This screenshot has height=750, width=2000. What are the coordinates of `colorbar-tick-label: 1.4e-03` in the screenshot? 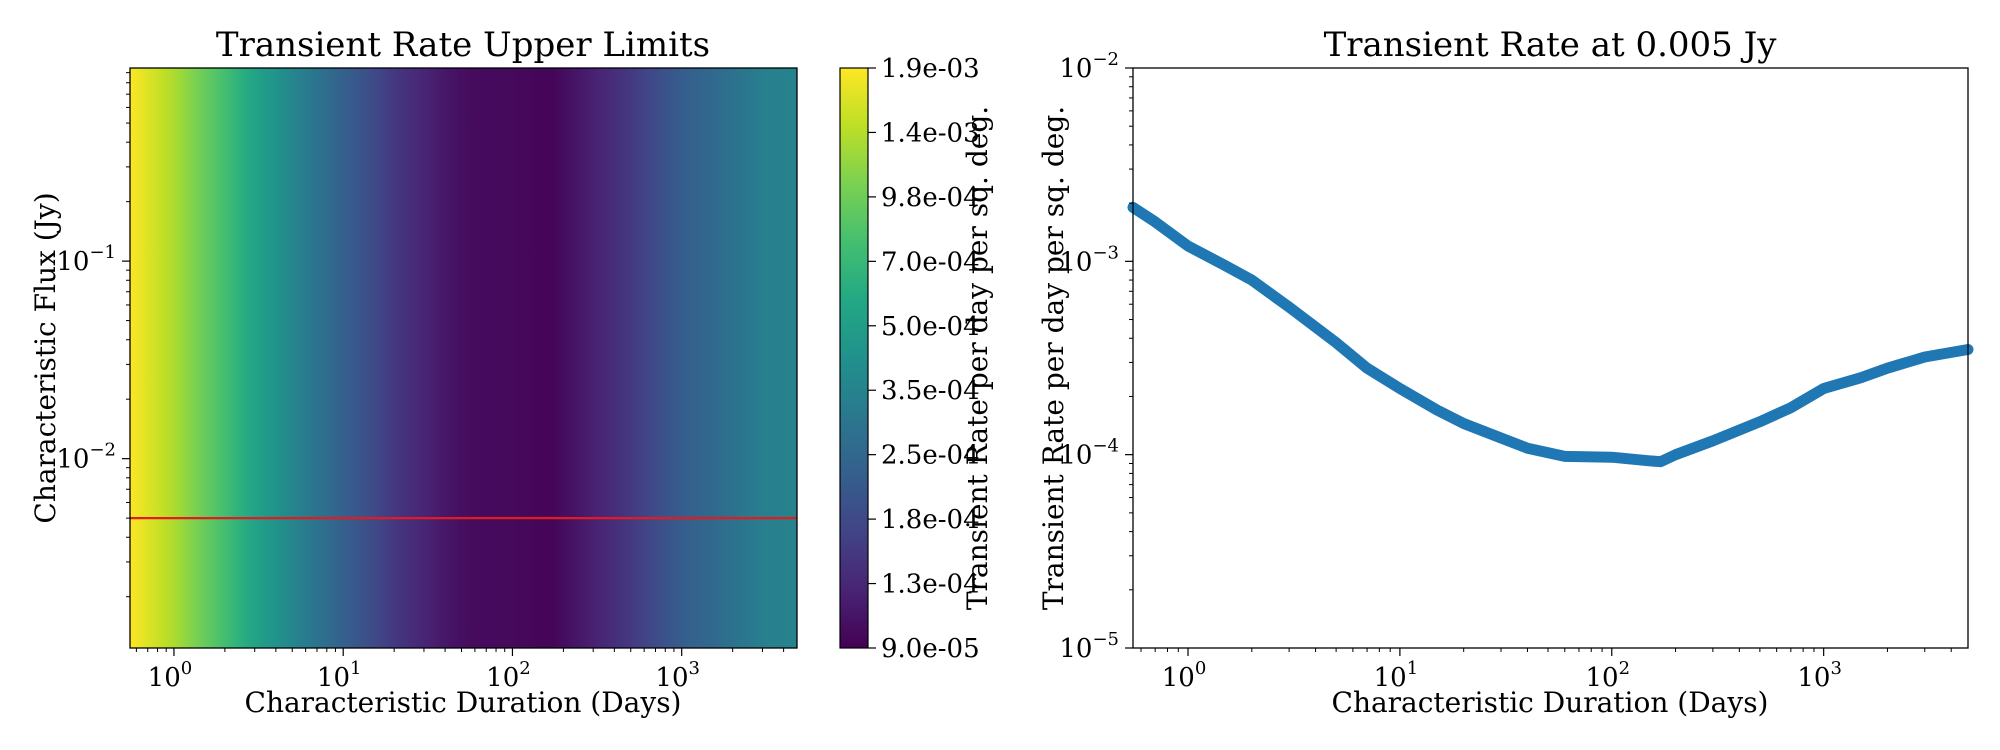 It's located at (930, 133).